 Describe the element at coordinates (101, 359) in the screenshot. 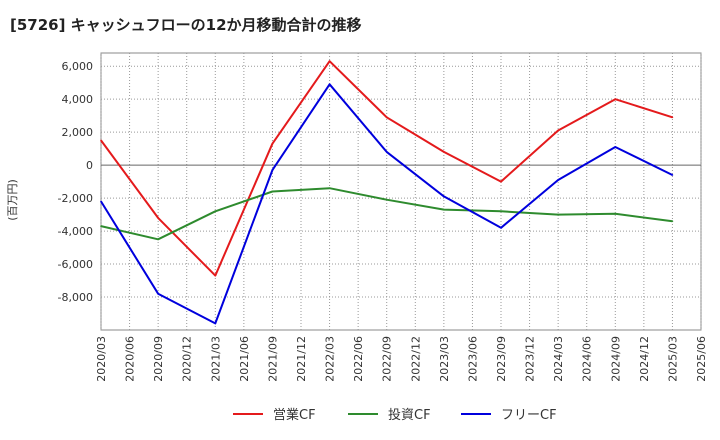

I see `x-tick-label: 2020/03` at that location.